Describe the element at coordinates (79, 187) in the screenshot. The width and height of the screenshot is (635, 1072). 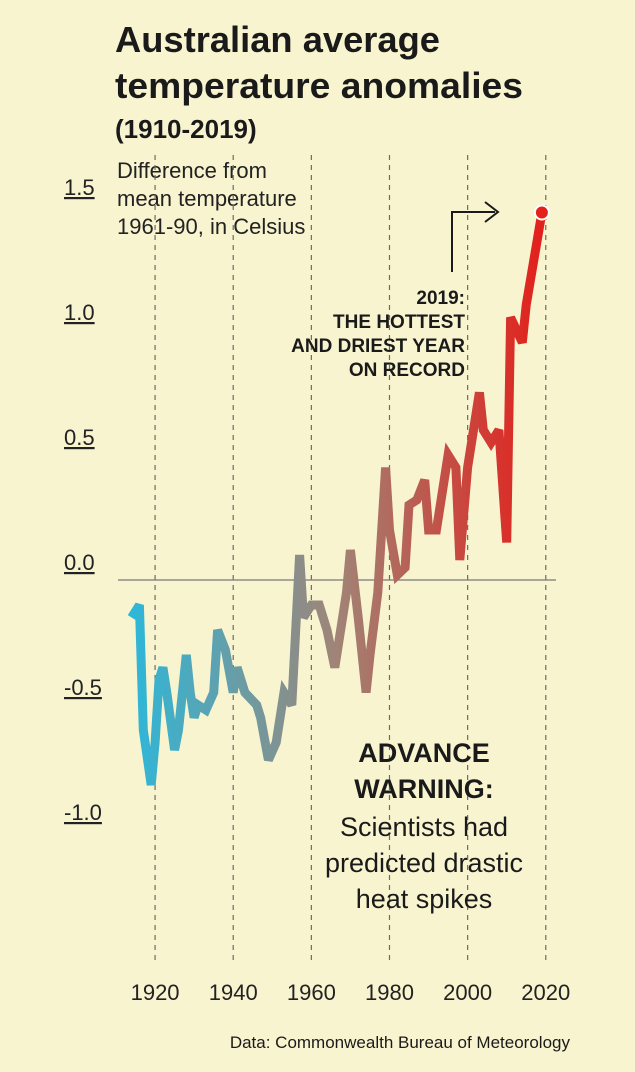
I see `y-tick-label: 1.5` at that location.